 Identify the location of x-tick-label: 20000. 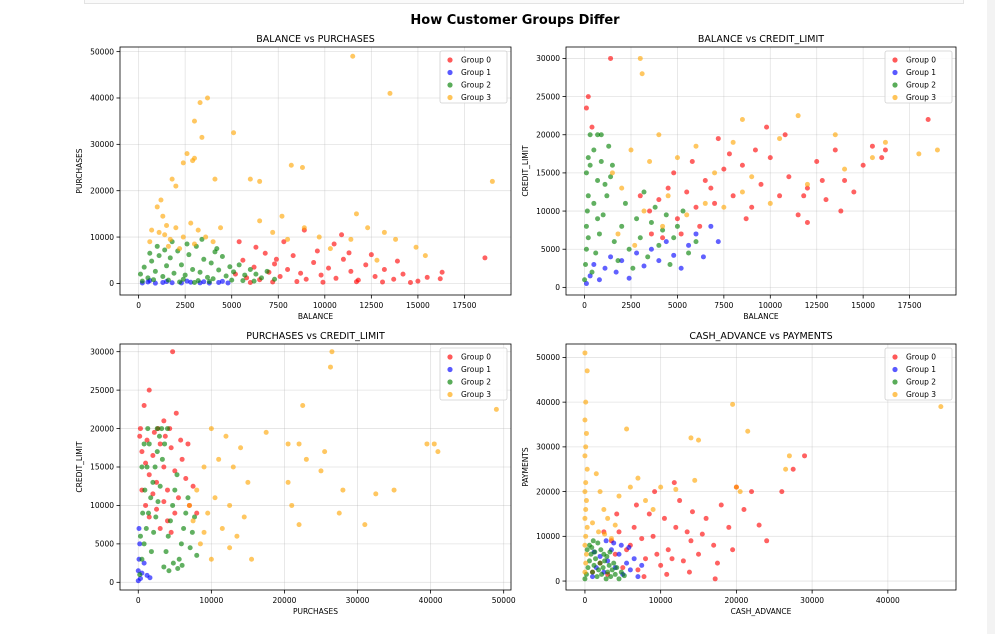
(285, 600).